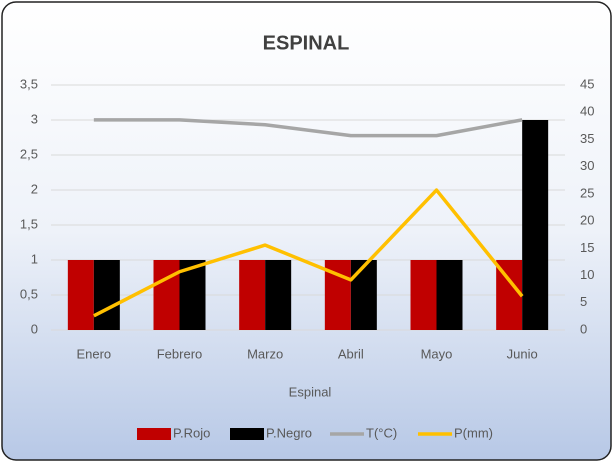  I want to click on y2-tick-label: 0, so click(583, 328).